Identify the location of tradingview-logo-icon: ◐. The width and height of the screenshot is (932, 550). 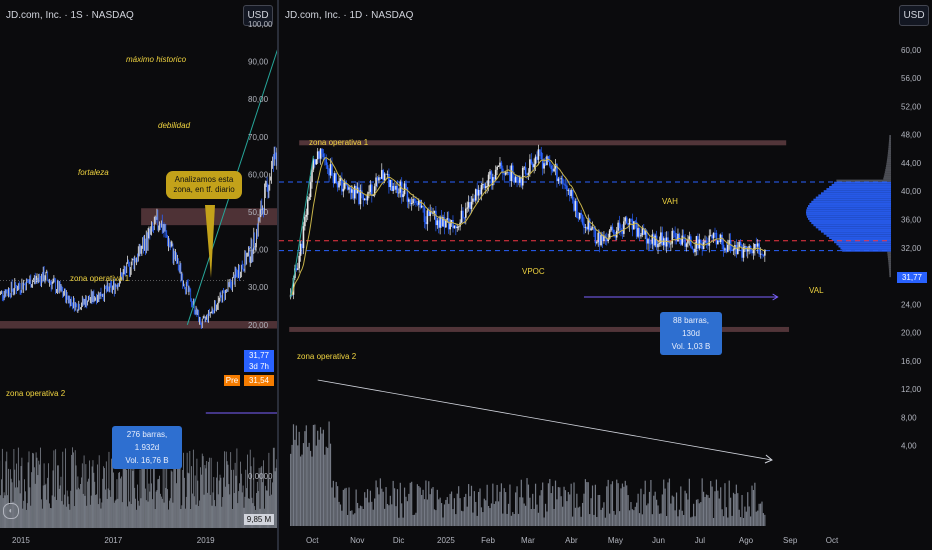
(11, 511).